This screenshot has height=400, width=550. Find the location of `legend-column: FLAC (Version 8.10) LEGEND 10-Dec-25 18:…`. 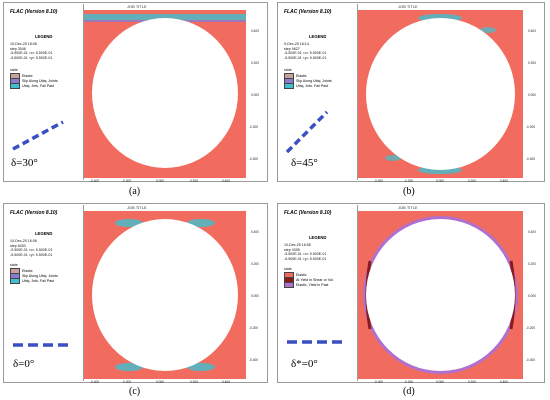

legend-column: FLAC (Version 8.10) LEGEND 10-Dec-25 18:… is located at coordinates (44, 92).